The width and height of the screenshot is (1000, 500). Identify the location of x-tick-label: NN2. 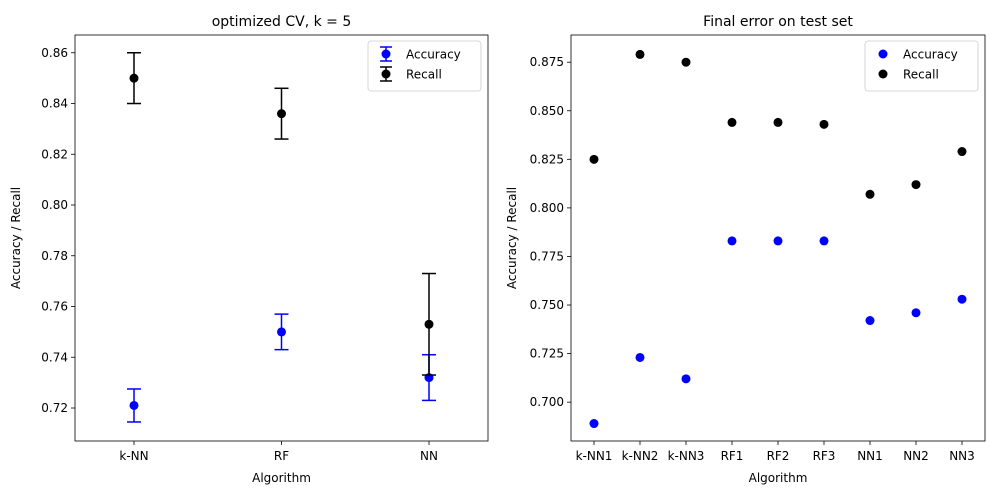
(916, 456).